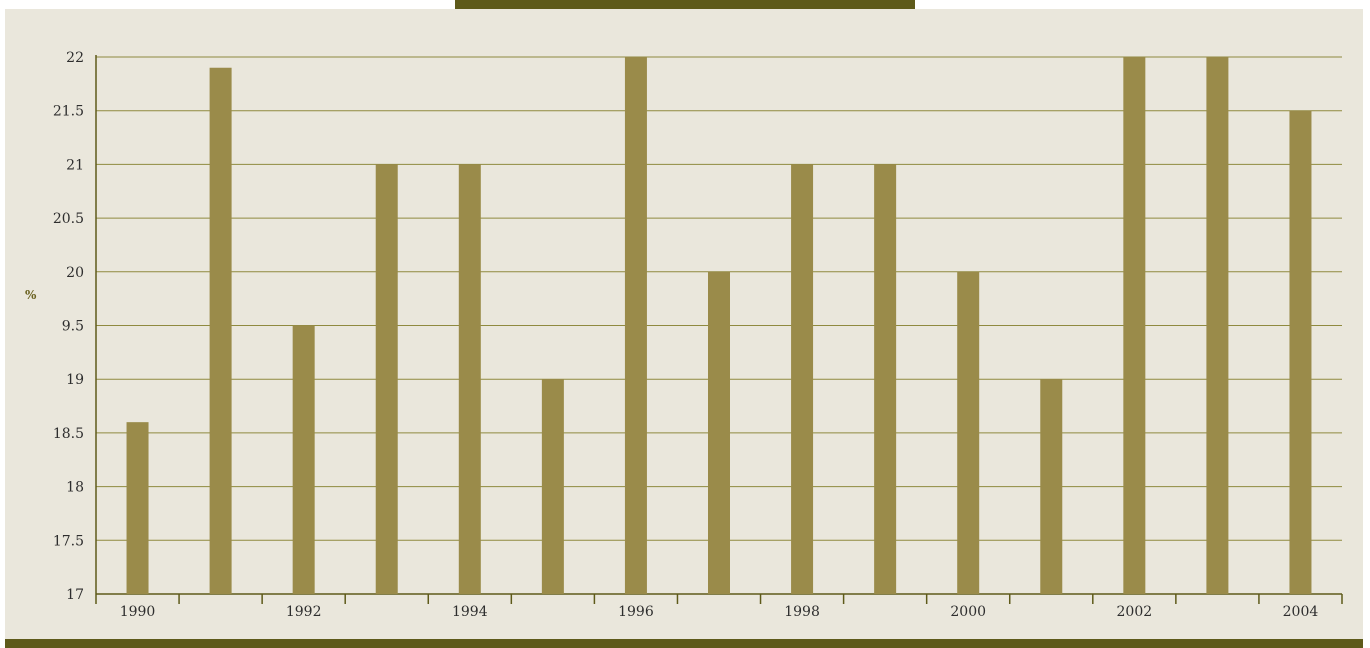 The image size is (1370, 648). What do you see at coordinates (68, 112) in the screenshot?
I see `y-tick-label: 21.5` at bounding box center [68, 112].